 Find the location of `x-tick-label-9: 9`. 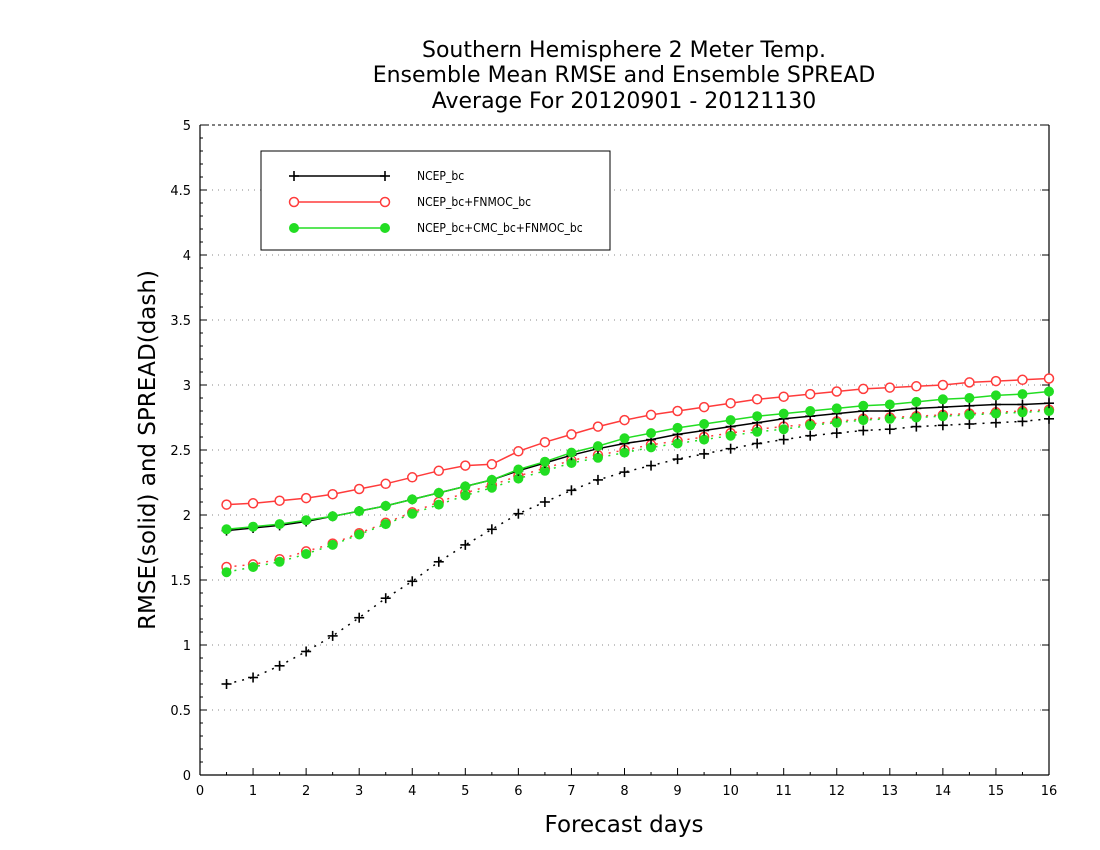

x-tick-label-9: 9 is located at coordinates (677, 791).